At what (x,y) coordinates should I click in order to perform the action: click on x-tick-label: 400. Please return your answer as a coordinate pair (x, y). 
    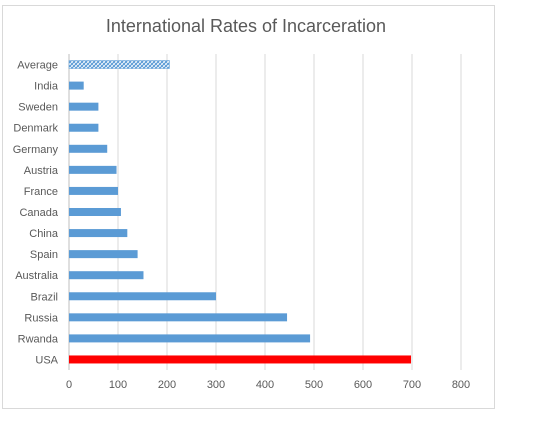
    Looking at the image, I should click on (265, 385).